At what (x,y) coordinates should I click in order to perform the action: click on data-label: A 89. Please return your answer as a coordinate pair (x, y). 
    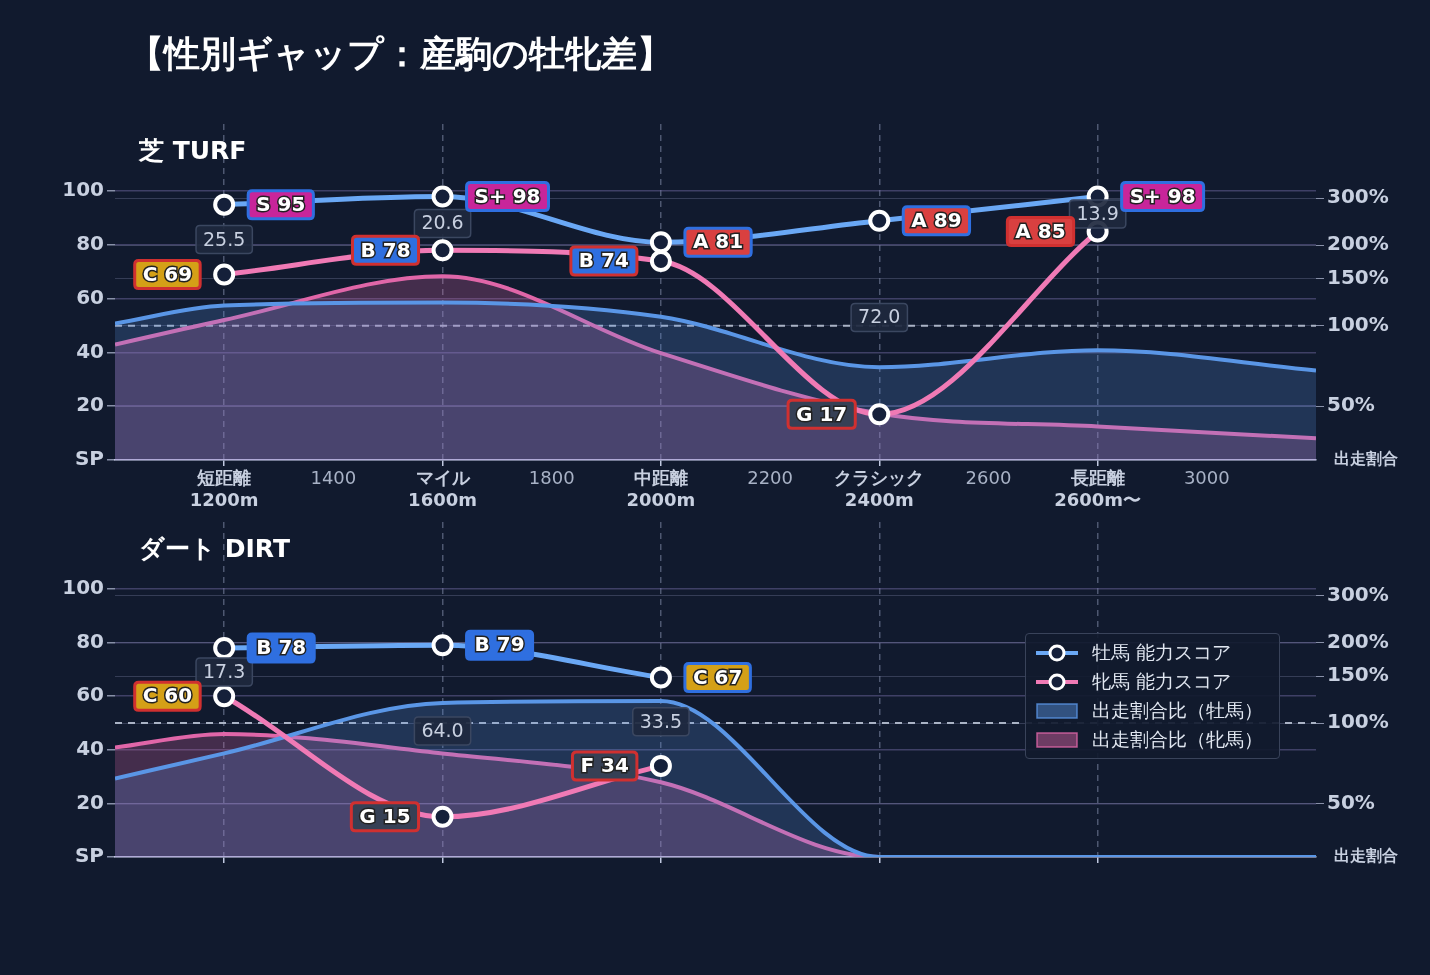
    Looking at the image, I should click on (936, 219).